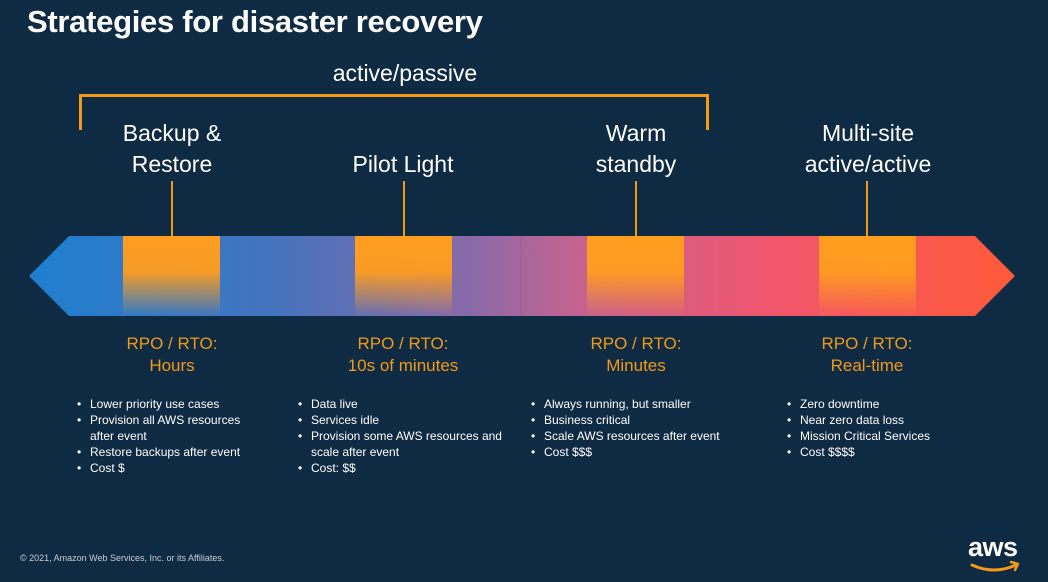 This screenshot has height=582, width=1048. Describe the element at coordinates (172, 209) in the screenshot. I see `connector-backup-restore` at that location.